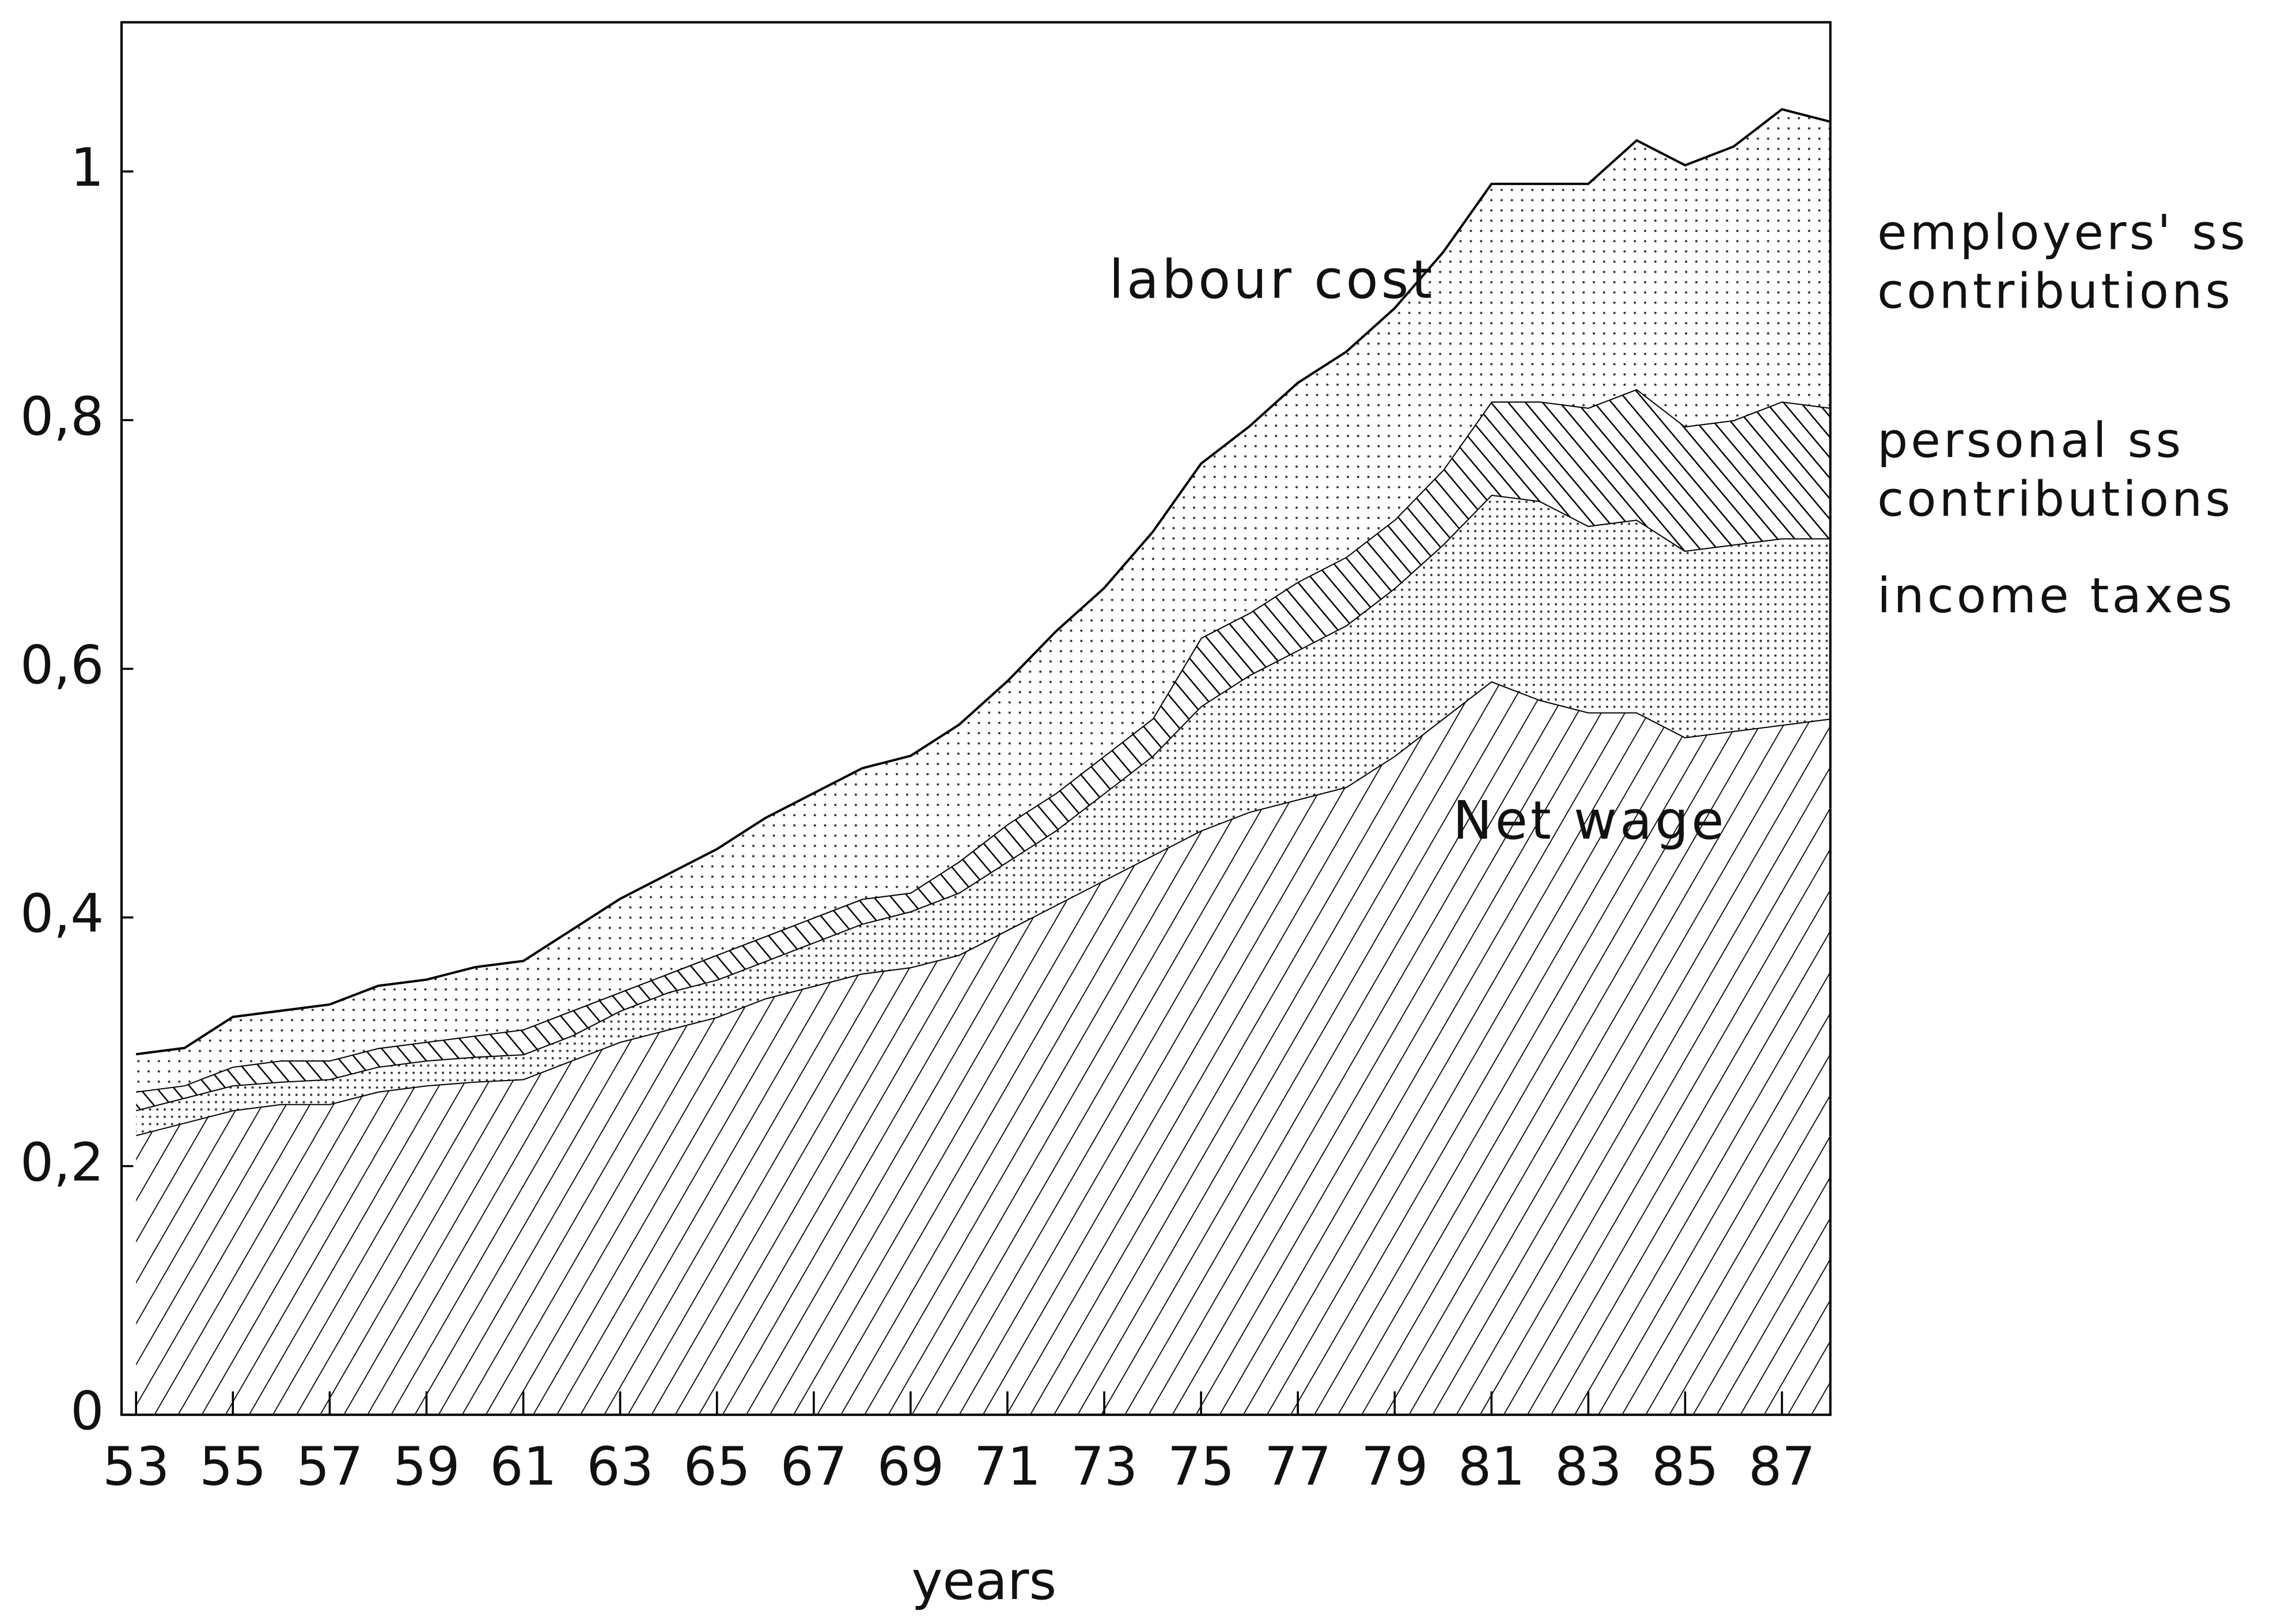  I want to click on legend-entry: employers' ss contributions, so click(2062, 261).